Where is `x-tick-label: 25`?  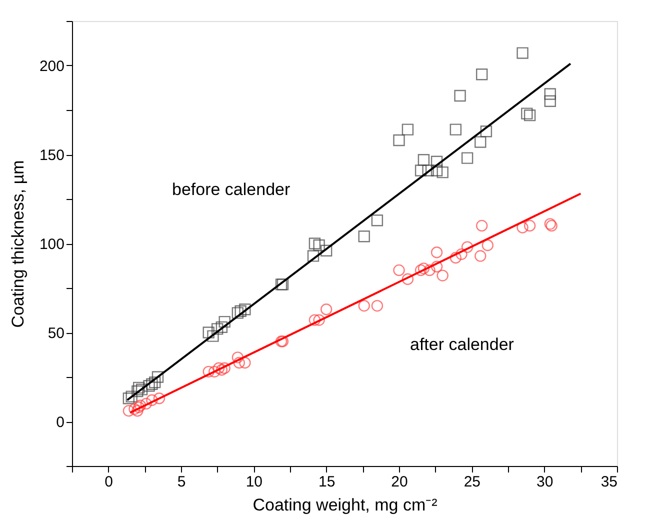 x-tick-label: 25 is located at coordinates (472, 482).